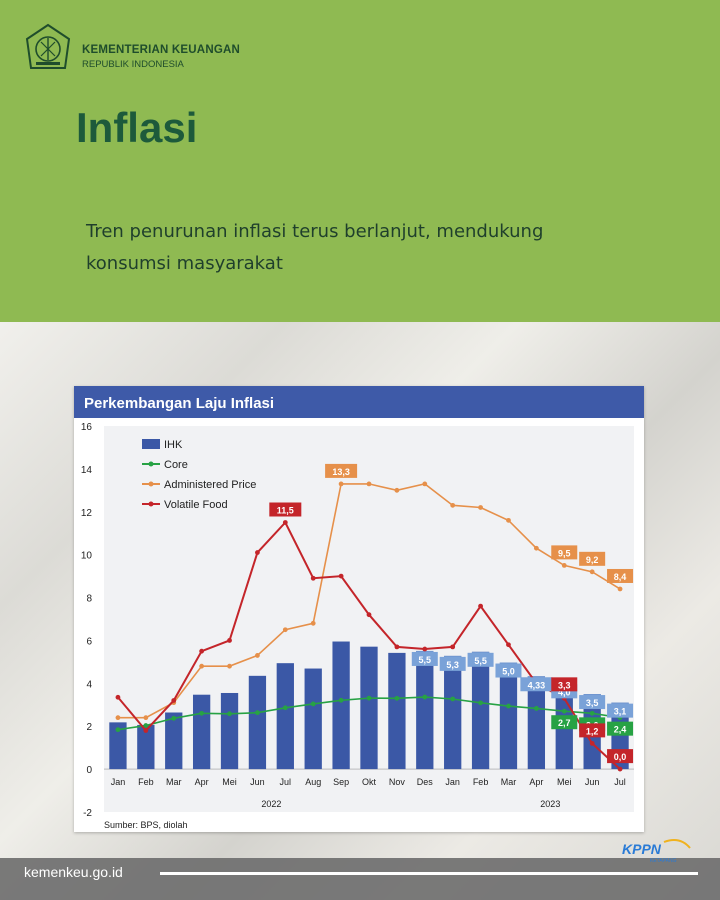 This screenshot has width=720, height=900. What do you see at coordinates (360, 879) in the screenshot?
I see `footer-bar` at bounding box center [360, 879].